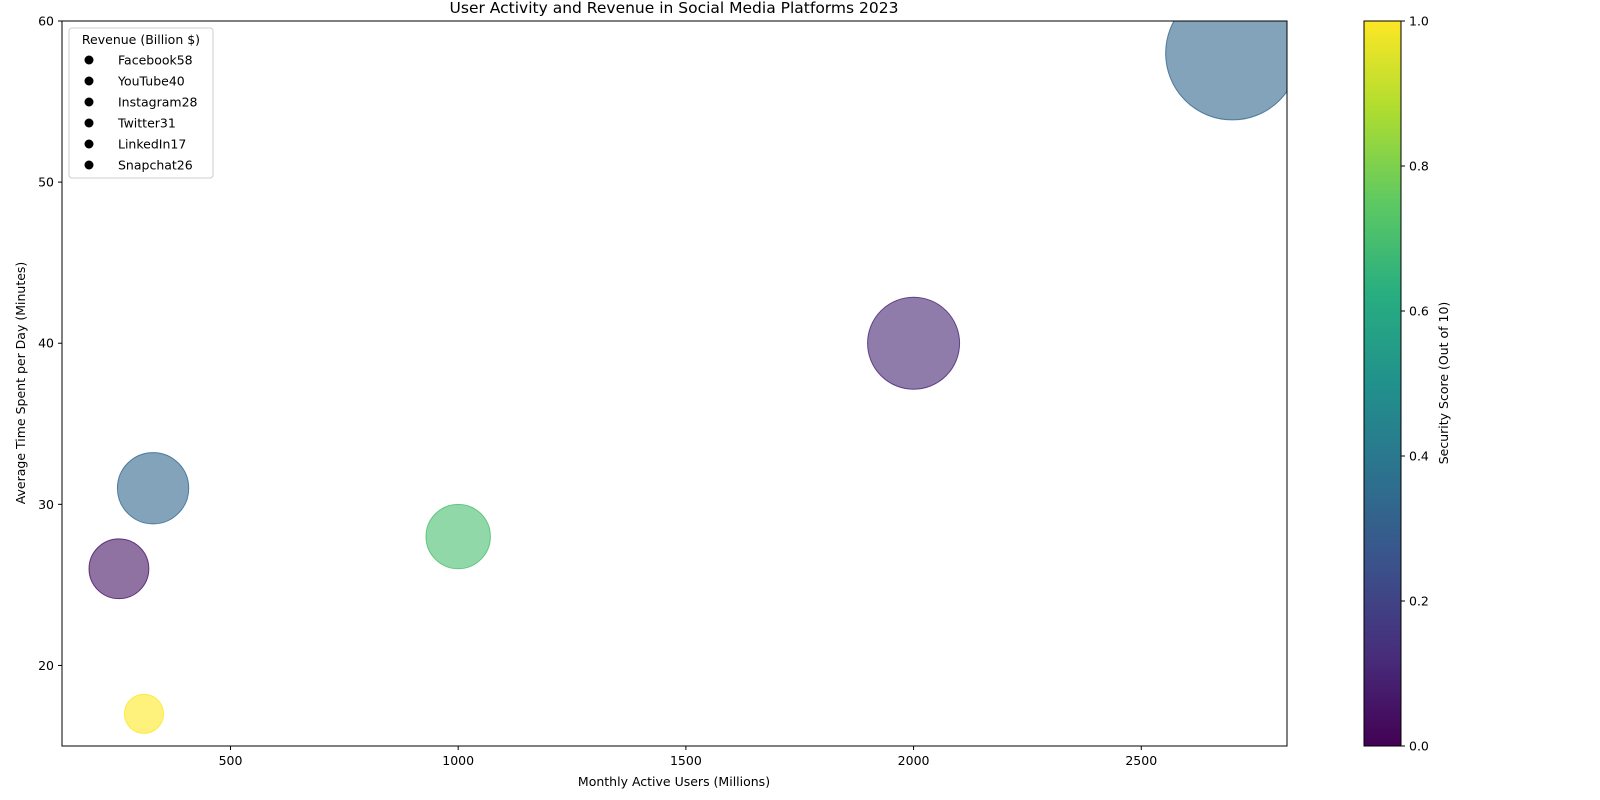  What do you see at coordinates (1419, 21) in the screenshot?
I see `colorbar-tick-label: 1.0` at bounding box center [1419, 21].